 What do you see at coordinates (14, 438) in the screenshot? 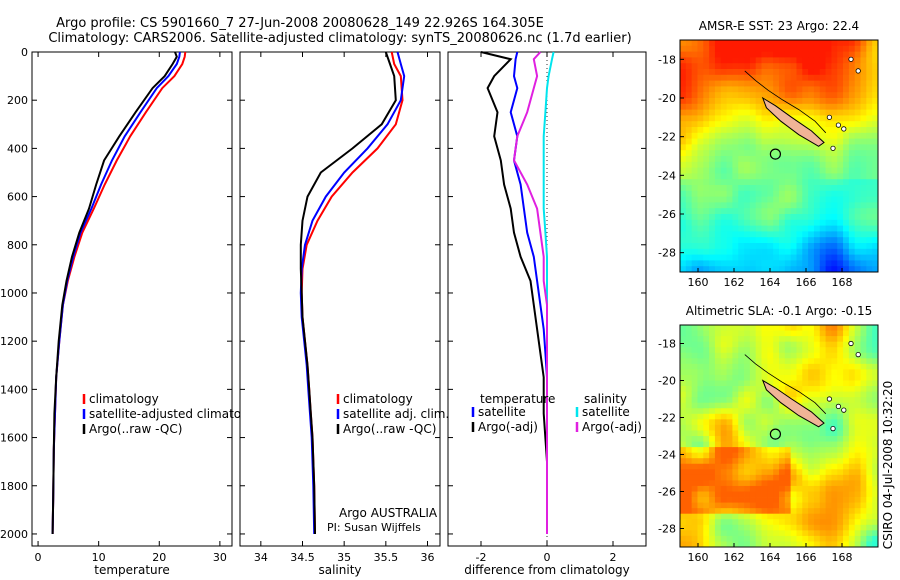
I see `y-tick-label: 1600` at bounding box center [14, 438].